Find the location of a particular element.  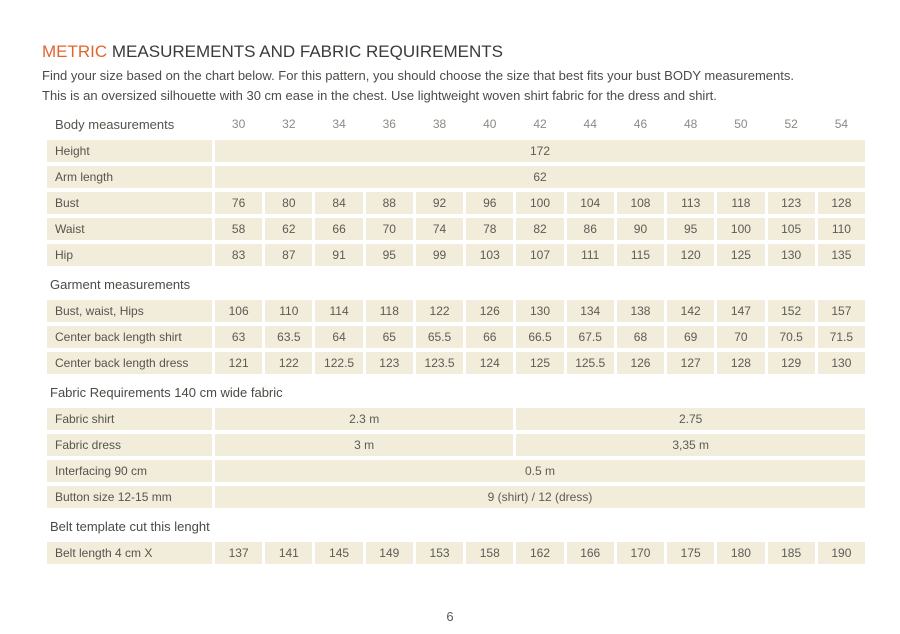

value-cell: 121 is located at coordinates (239, 363).